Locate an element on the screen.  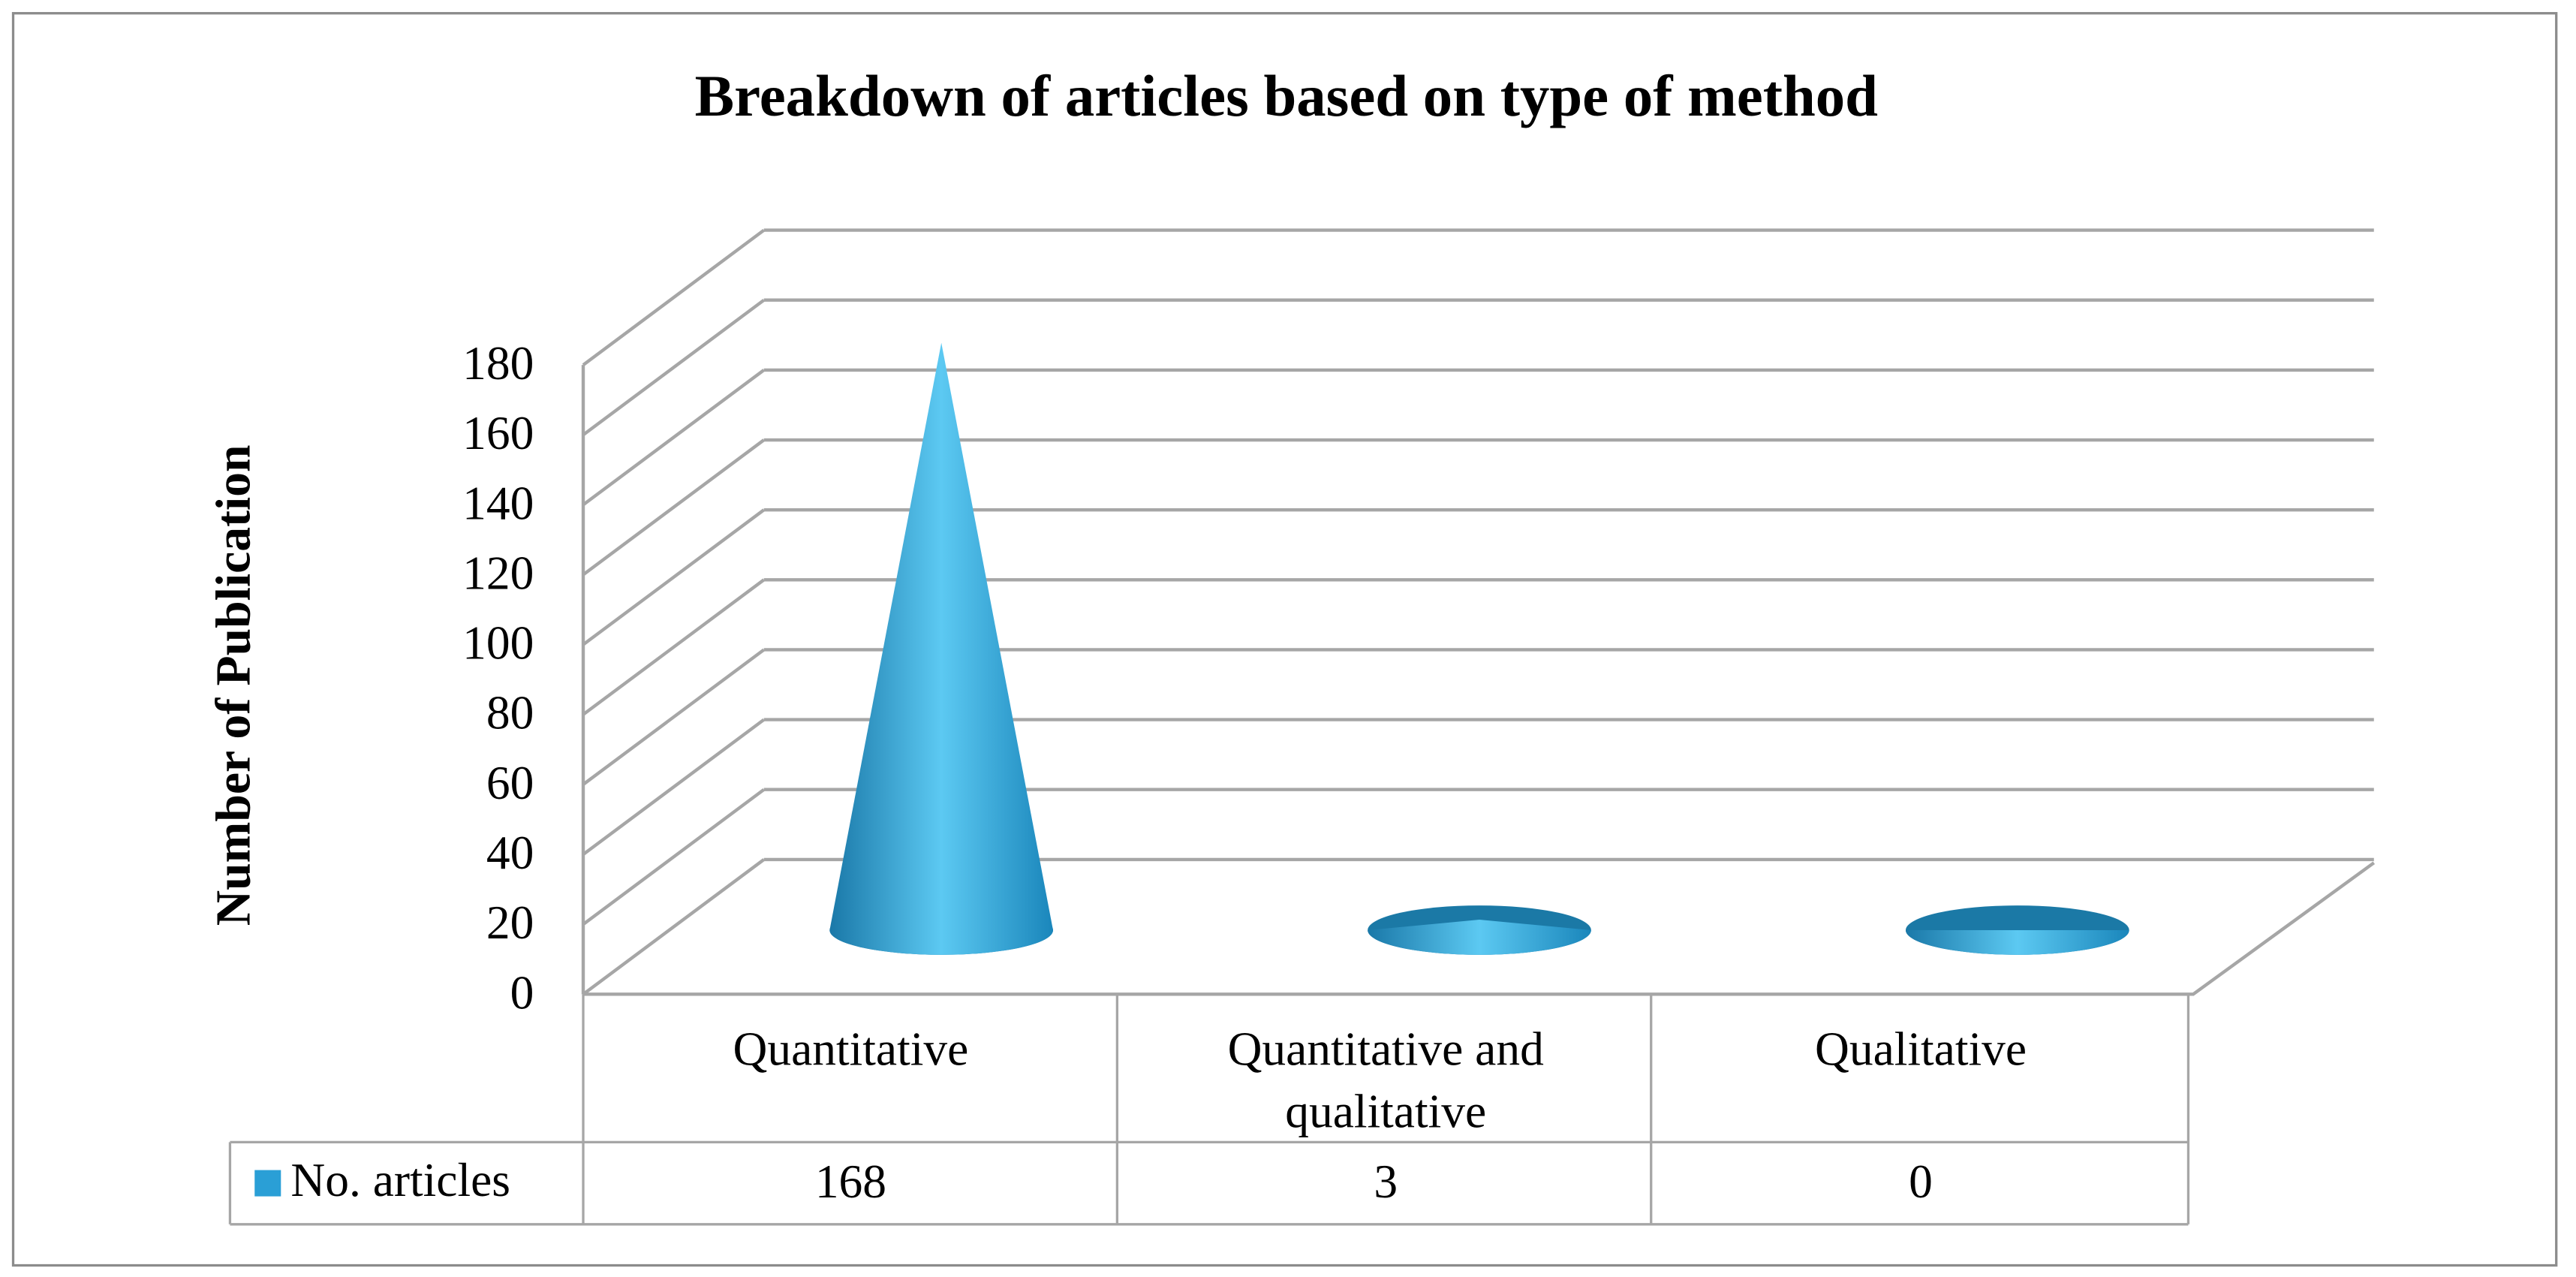
y-tick-label: 80 is located at coordinates (510, 712).